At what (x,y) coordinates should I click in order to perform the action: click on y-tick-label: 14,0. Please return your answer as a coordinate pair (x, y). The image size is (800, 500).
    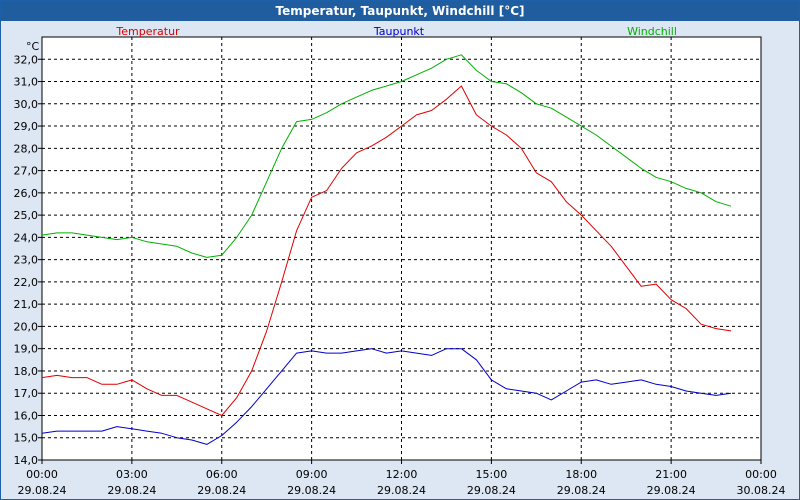
    Looking at the image, I should click on (26, 460).